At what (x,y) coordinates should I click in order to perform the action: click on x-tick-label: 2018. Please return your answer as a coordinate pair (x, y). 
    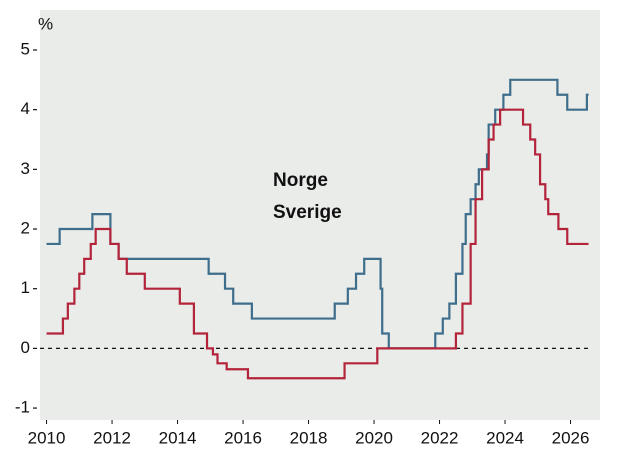
    Looking at the image, I should click on (309, 437).